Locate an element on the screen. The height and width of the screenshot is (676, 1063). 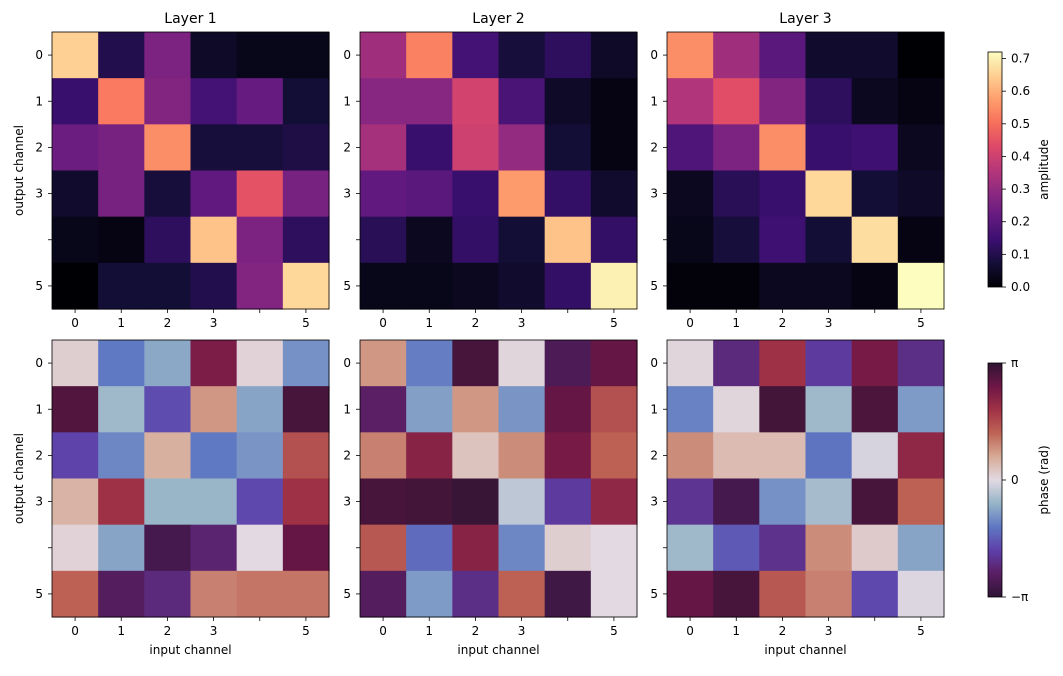
colorbar-tick-label: 0 is located at coordinates (1015, 480).